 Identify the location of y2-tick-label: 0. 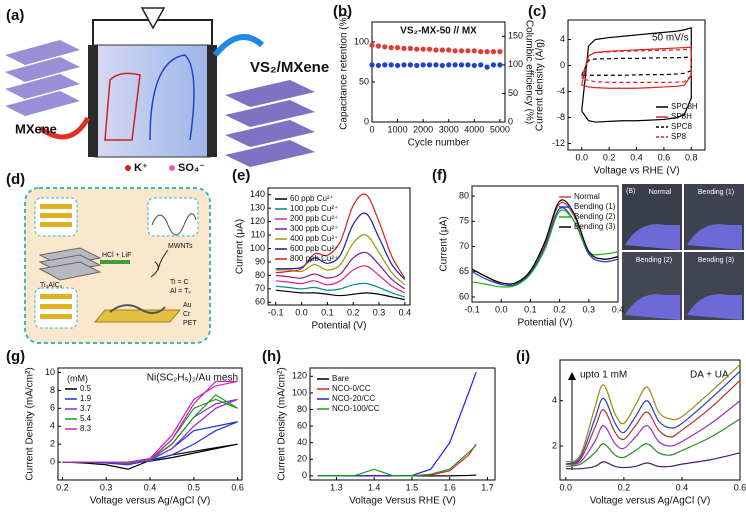
(510, 121).